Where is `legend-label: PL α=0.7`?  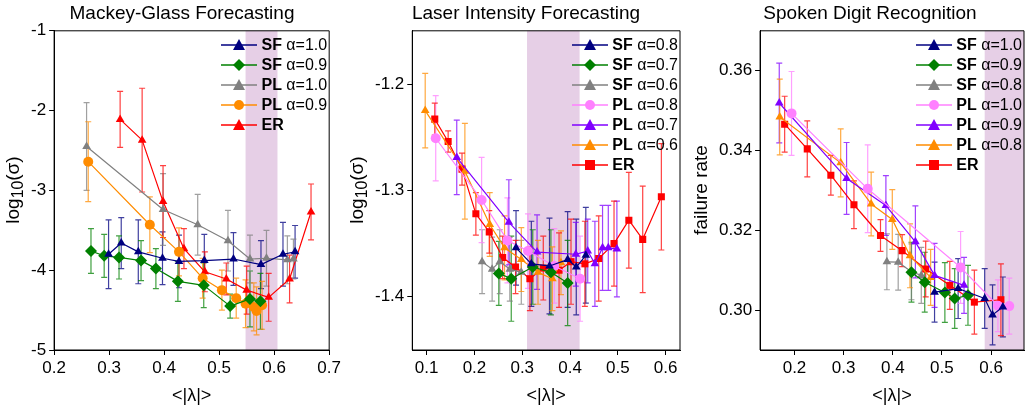
legend-label: PL α=0.7 is located at coordinates (645, 124).